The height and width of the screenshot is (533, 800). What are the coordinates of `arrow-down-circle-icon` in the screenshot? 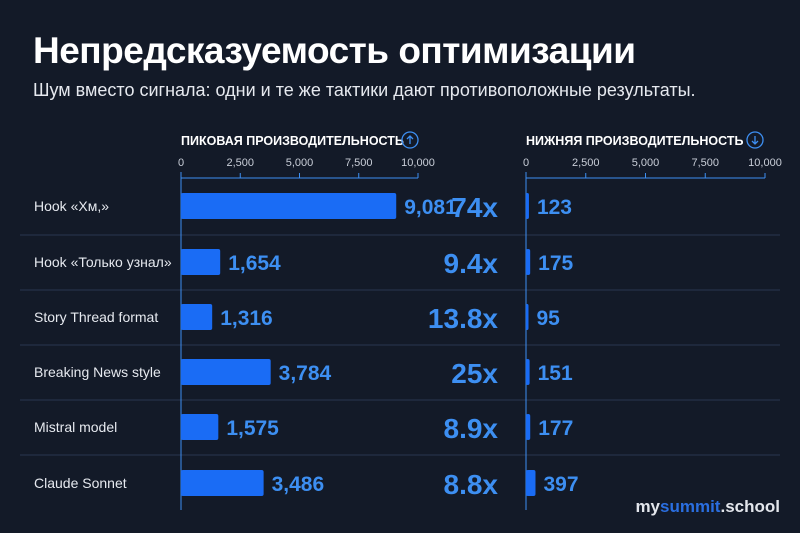 It's located at (755, 140).